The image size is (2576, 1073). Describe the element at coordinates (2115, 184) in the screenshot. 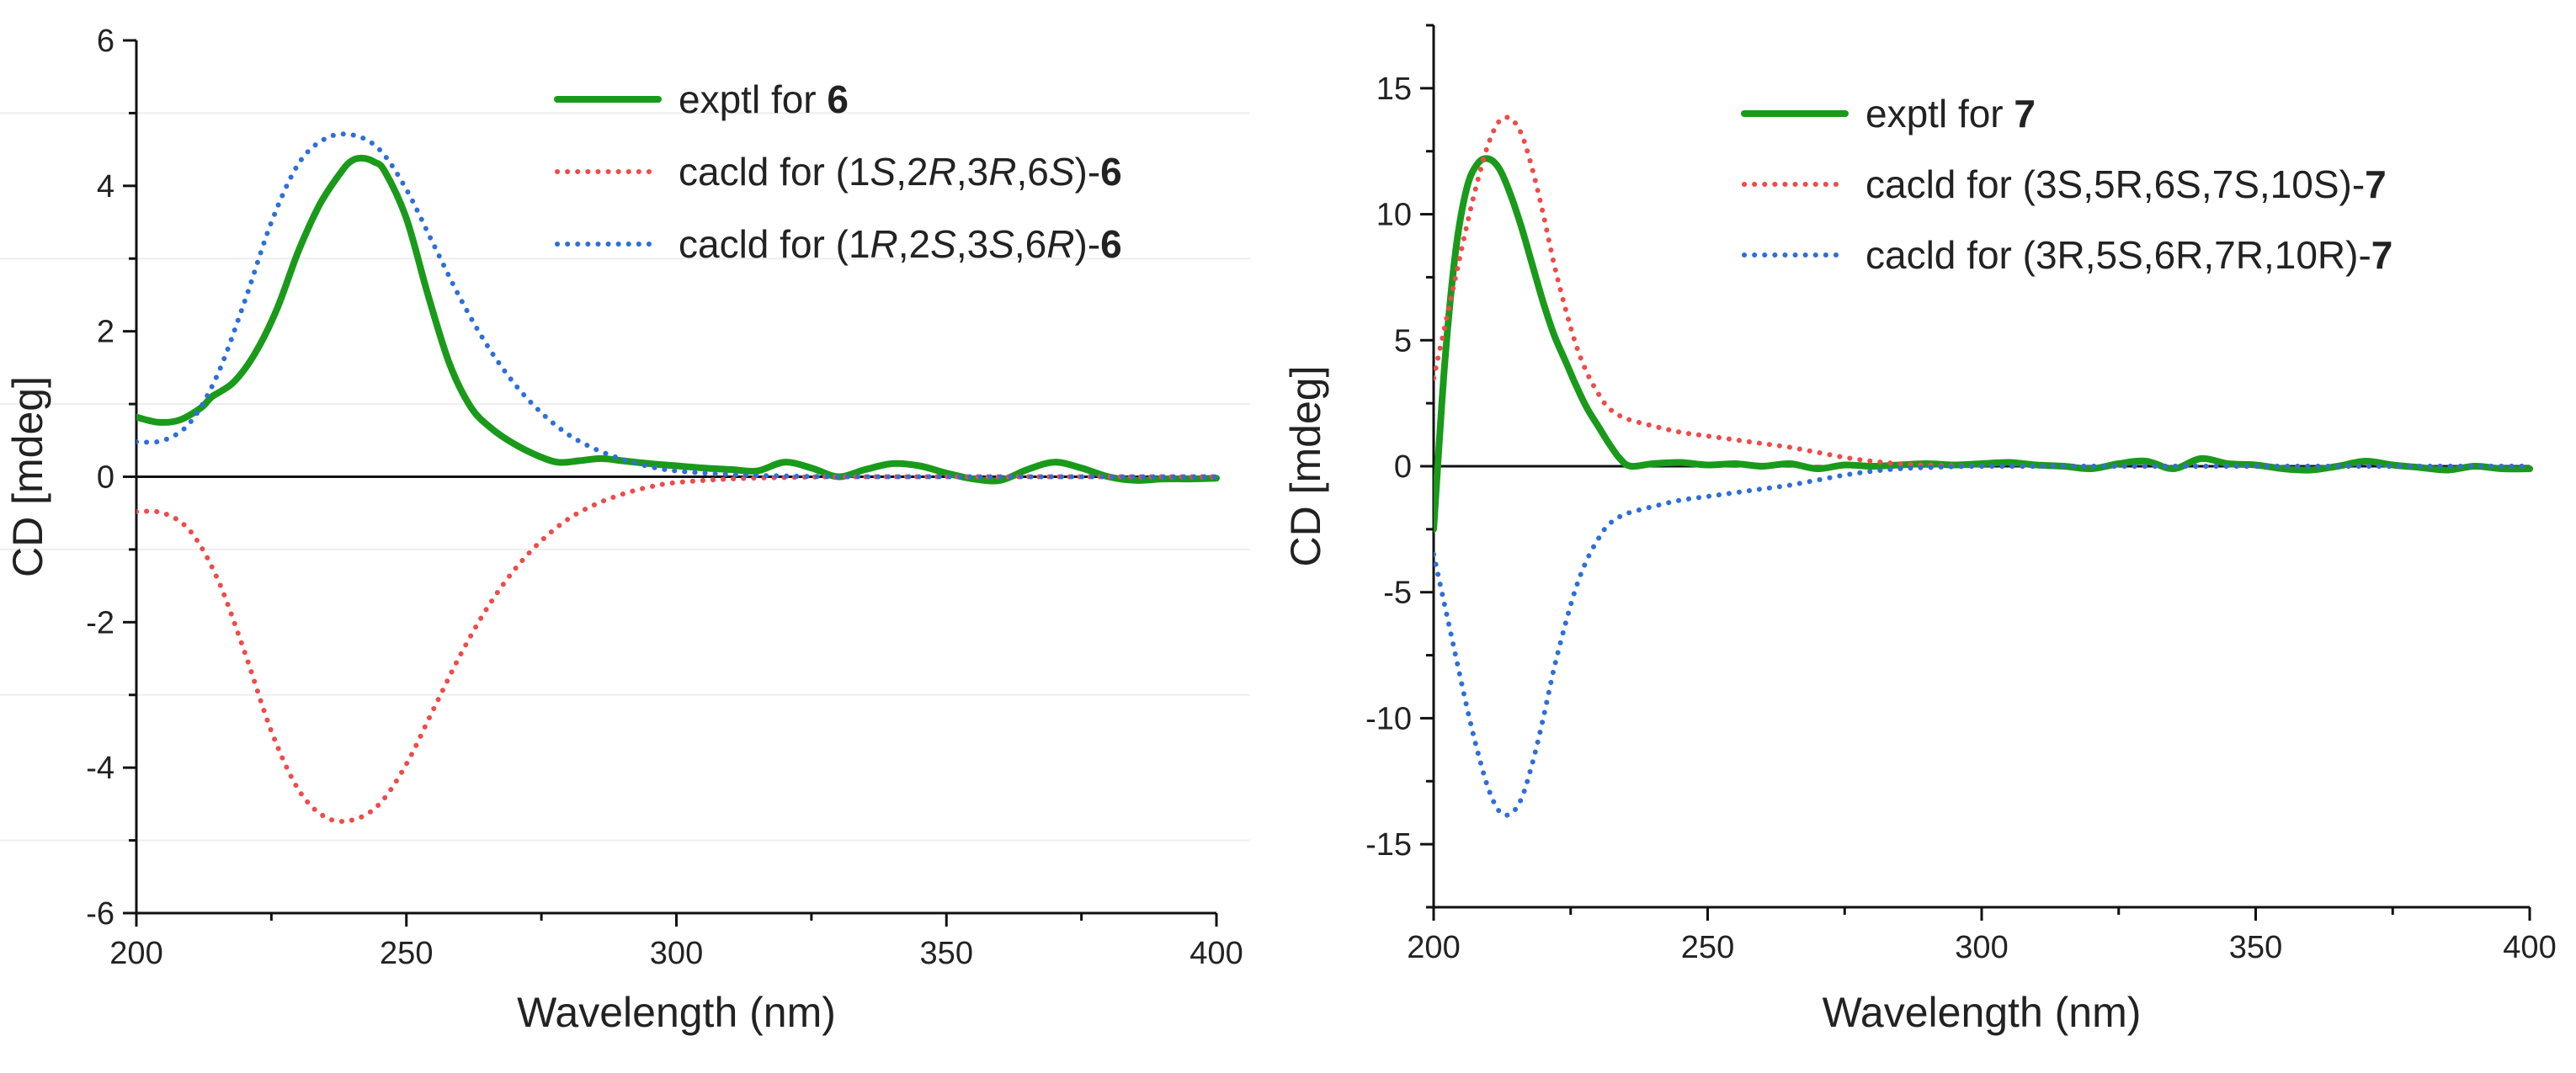

I see `legend-label-part: cacld for (3S,5R,6S,7S,10S)-` at that location.